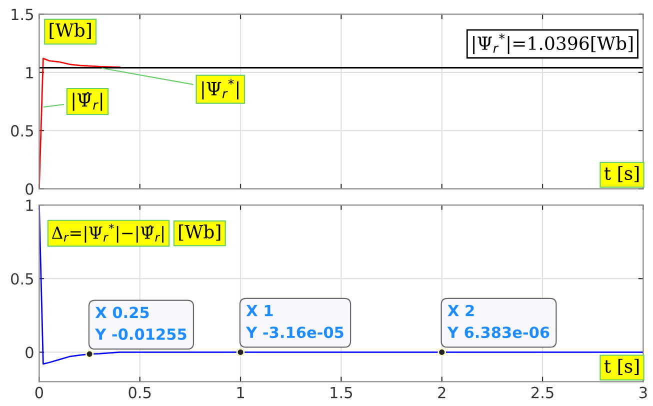 This screenshot has width=653, height=406. What do you see at coordinates (240, 392) in the screenshot?
I see `x-tick-label: 1` at bounding box center [240, 392].